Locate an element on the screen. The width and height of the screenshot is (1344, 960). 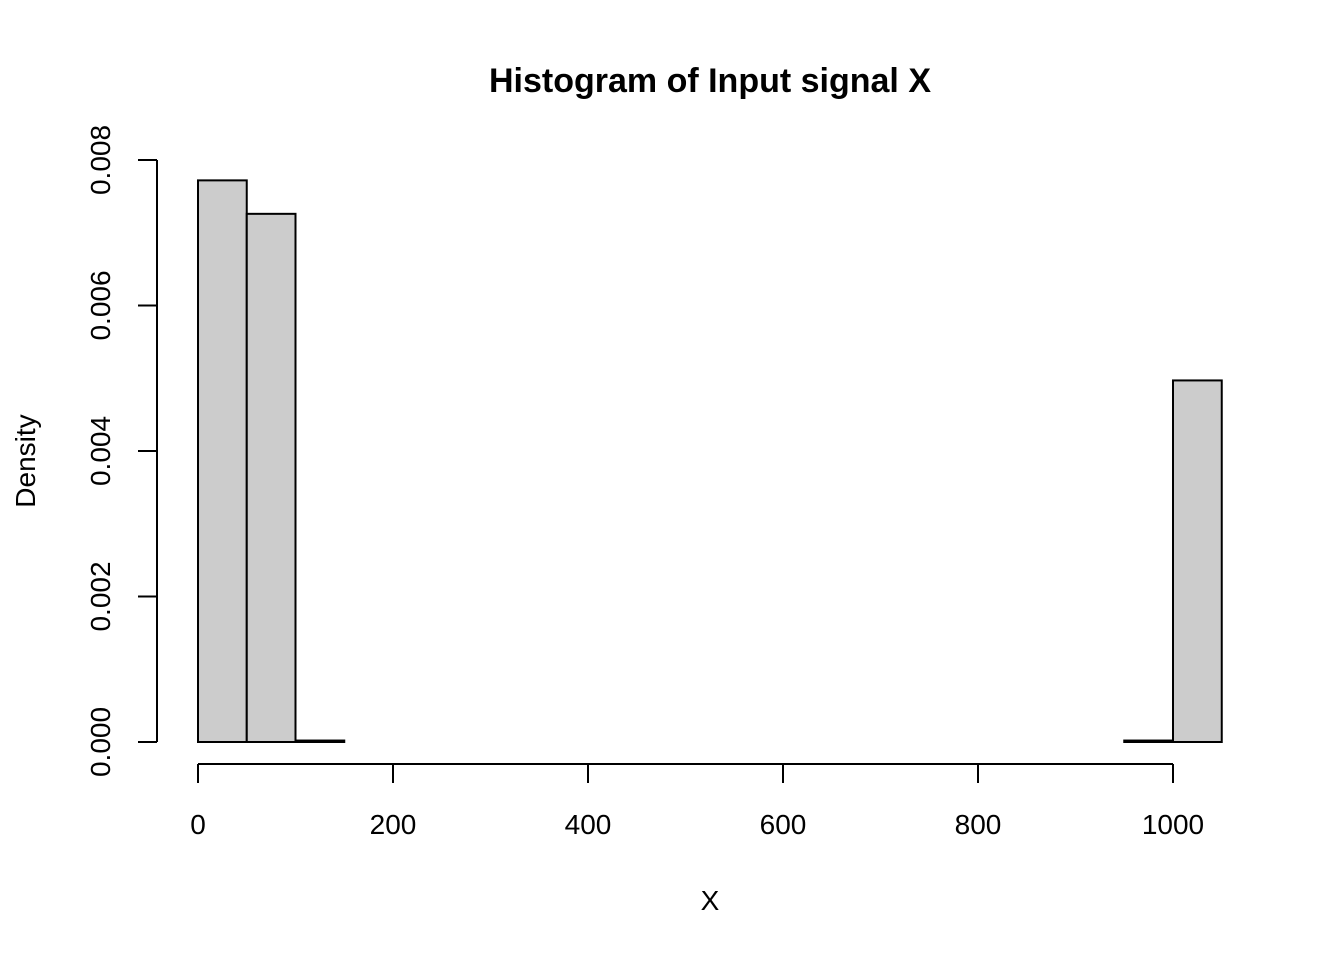
x-tick-label: 0 is located at coordinates (198, 824).